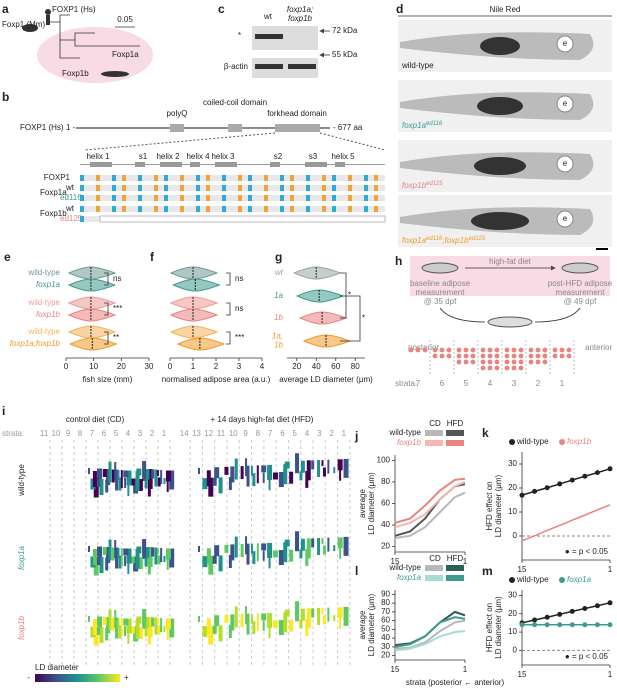 This screenshot has height=690, width=617. Describe the element at coordinates (580, 301) in the screenshot. I see `note: @ 49 dpf` at that location.